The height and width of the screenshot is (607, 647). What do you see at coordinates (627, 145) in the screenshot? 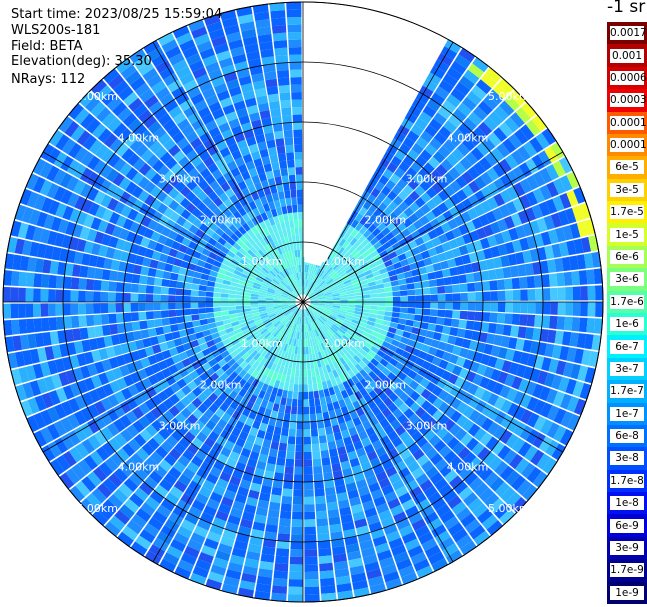
I see `colorbar-swatch: 0.0001` at bounding box center [627, 145].